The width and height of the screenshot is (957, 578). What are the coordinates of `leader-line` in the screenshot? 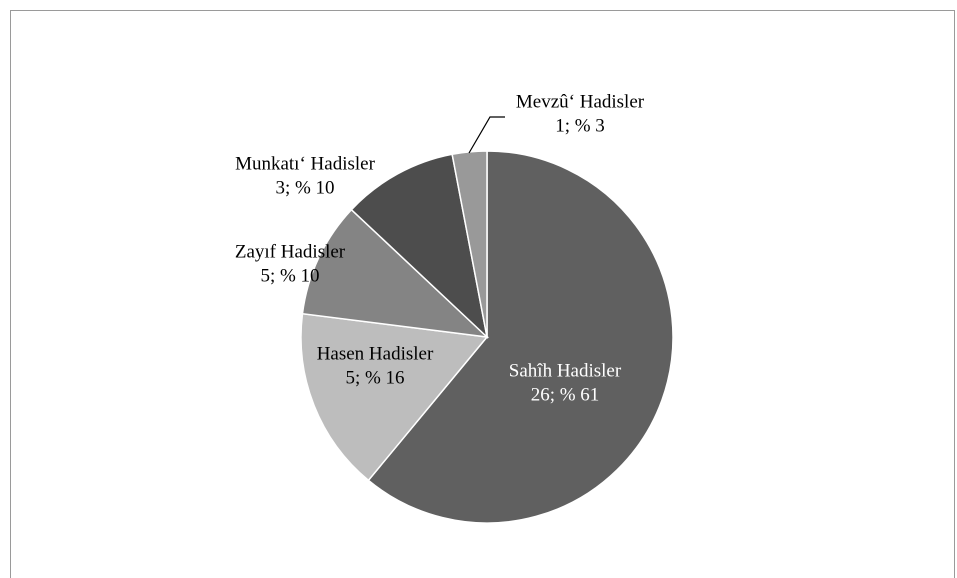 It's located at (486, 135).